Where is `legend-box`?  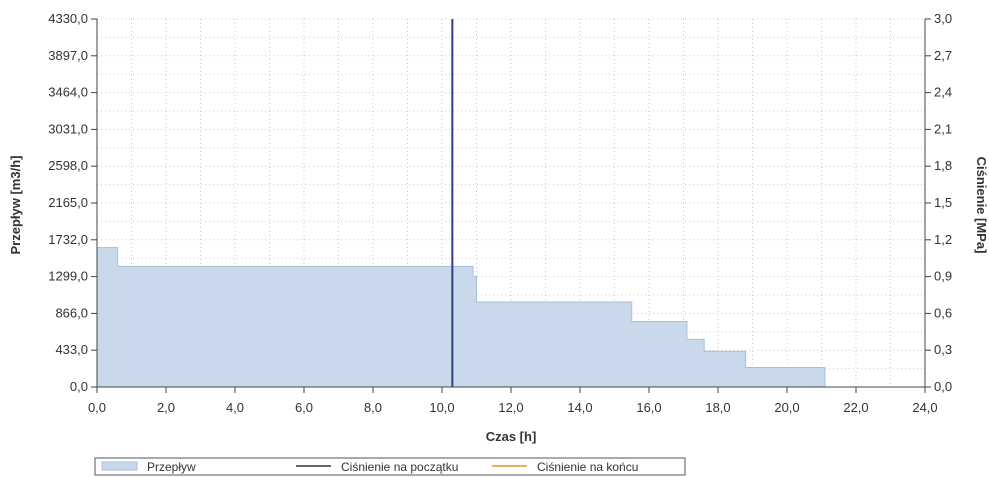
legend-box is located at coordinates (390, 466).